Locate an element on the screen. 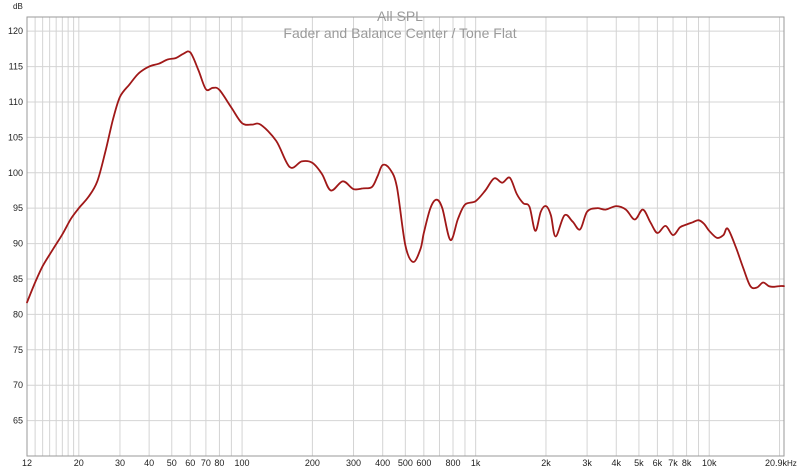 Image resolution: width=800 pixels, height=469 pixels. y-axis-label: dB is located at coordinates (18, 6).